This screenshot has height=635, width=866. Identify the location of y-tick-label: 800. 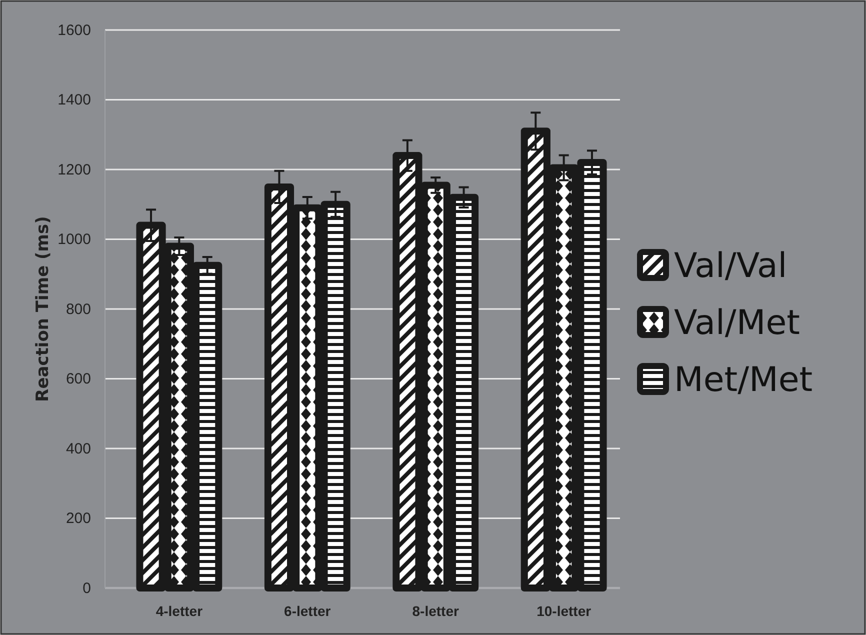
(78, 309).